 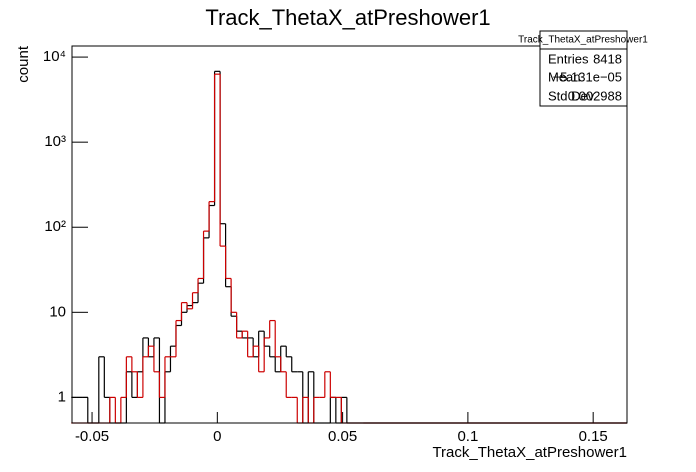 I want to click on stats-value: 8418, so click(x=607, y=58).